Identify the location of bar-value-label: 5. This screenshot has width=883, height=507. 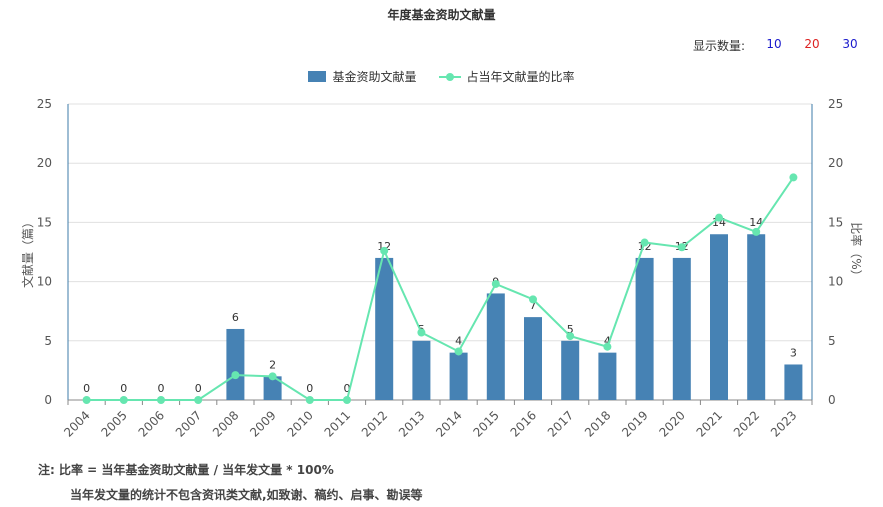
(570, 329).